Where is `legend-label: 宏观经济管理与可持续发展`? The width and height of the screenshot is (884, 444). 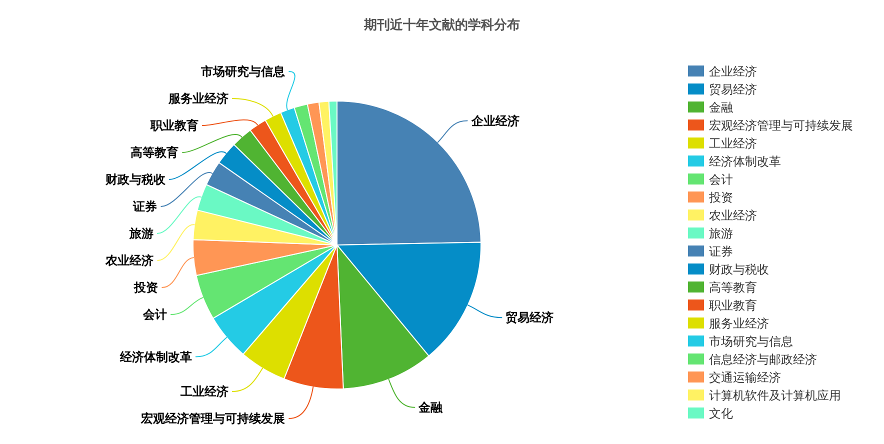
legend-label: 宏观经济管理与可持续发展 is located at coordinates (781, 125).